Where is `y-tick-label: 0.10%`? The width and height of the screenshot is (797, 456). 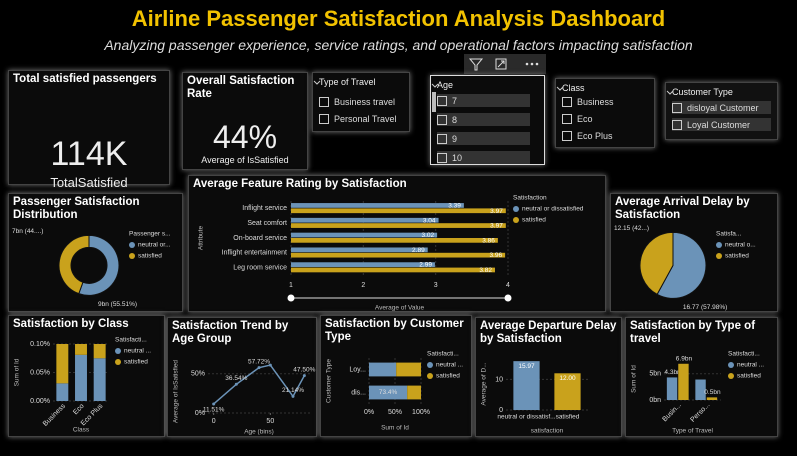 y-tick-label: 0.10% is located at coordinates (40, 344).